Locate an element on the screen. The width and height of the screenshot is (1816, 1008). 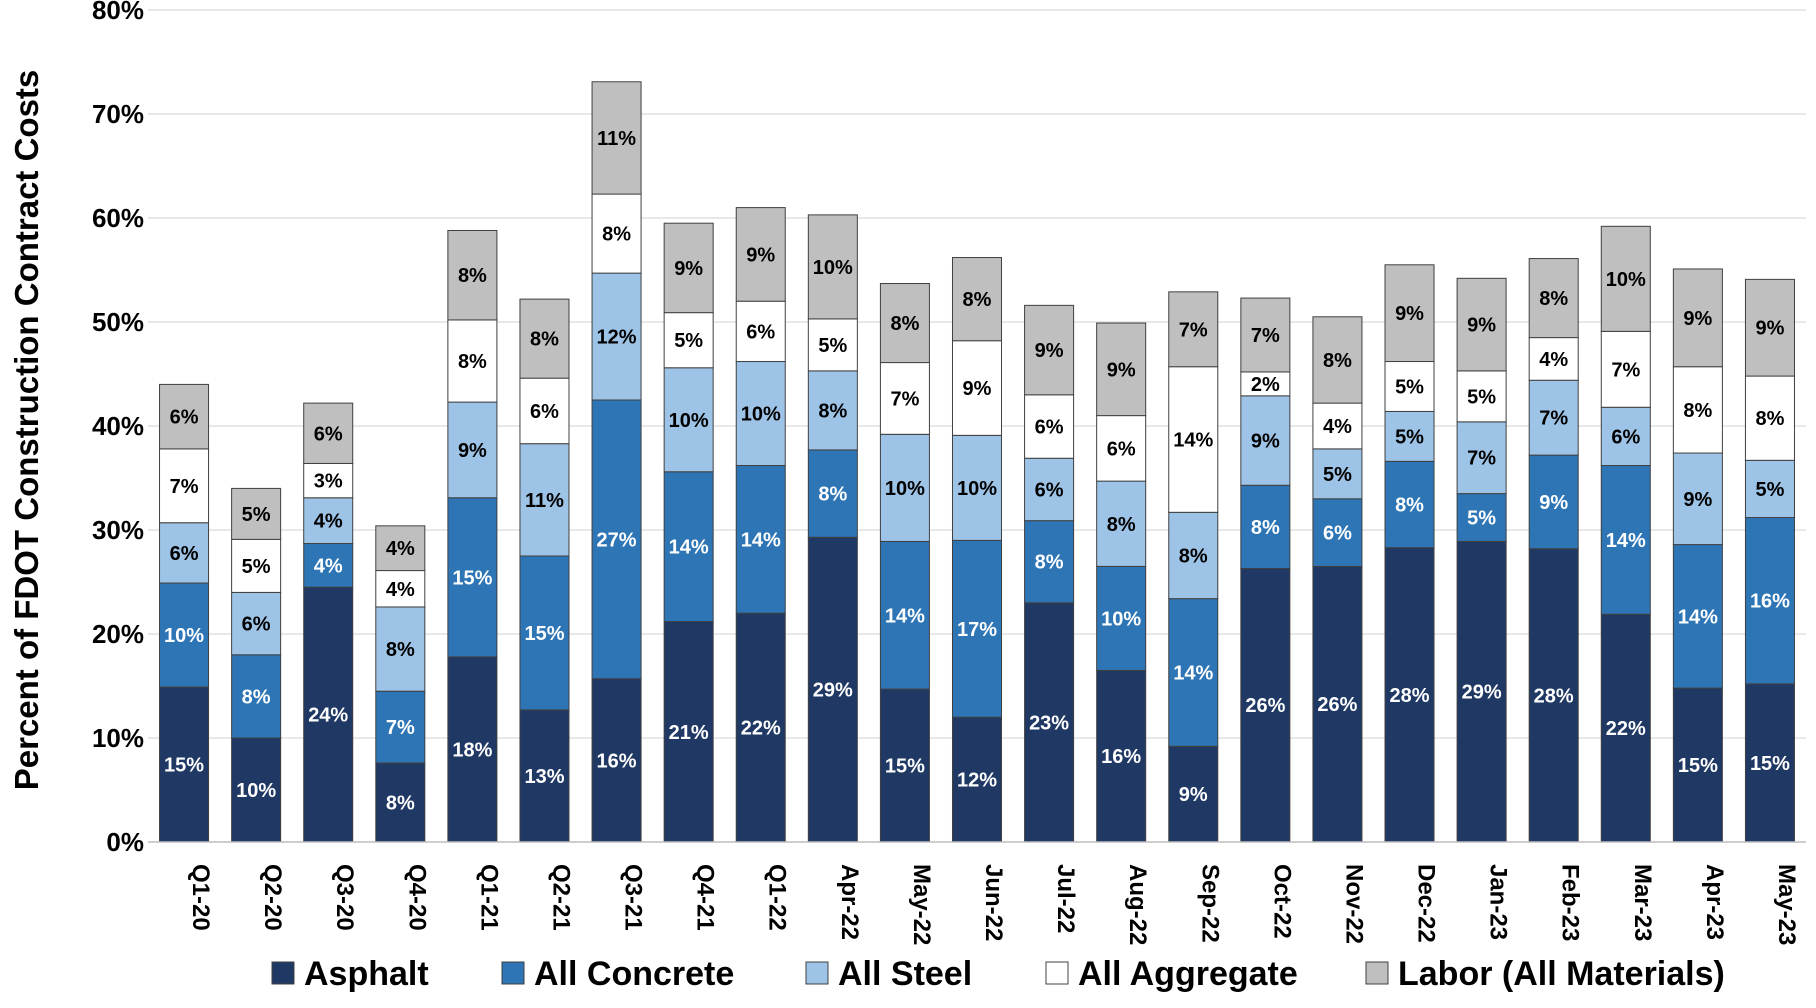
data-label: 16% is located at coordinates (617, 761).